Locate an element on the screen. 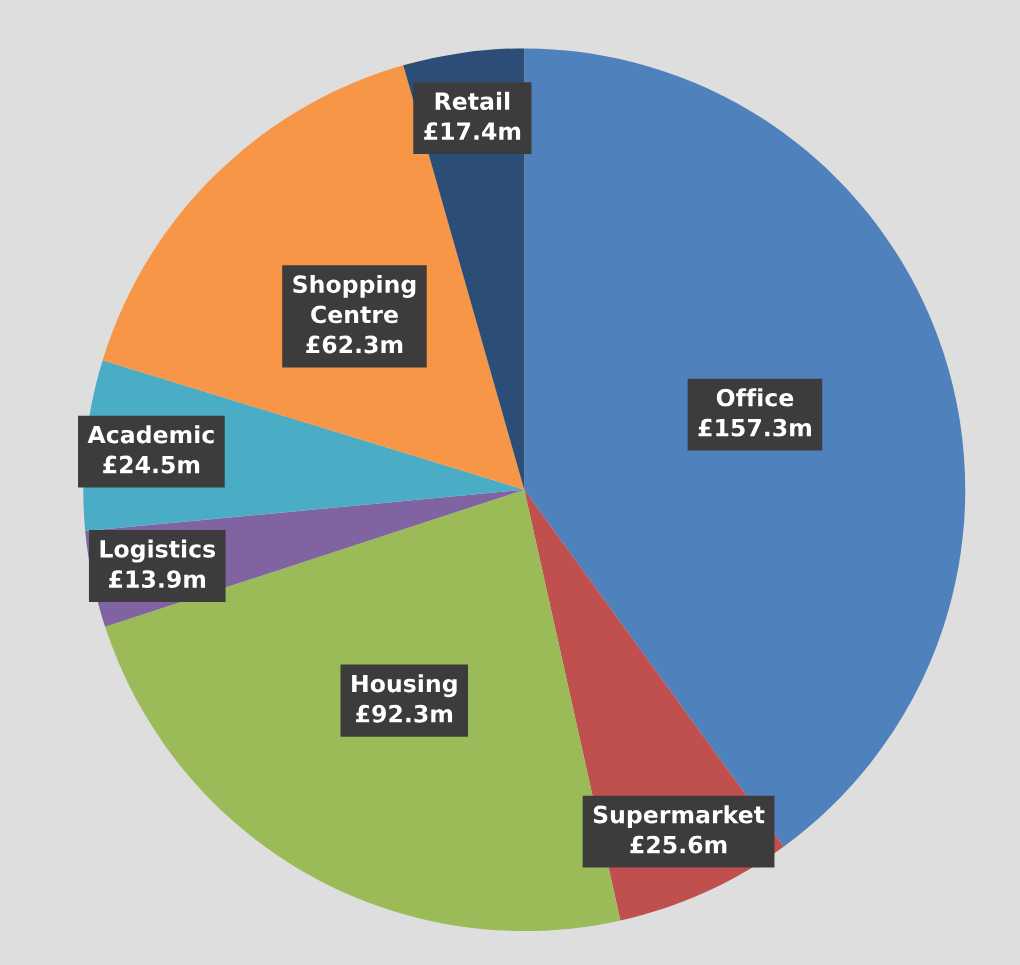 Image resolution: width=1020 pixels, height=965 pixels. data-label: £62.3m is located at coordinates (354, 344).